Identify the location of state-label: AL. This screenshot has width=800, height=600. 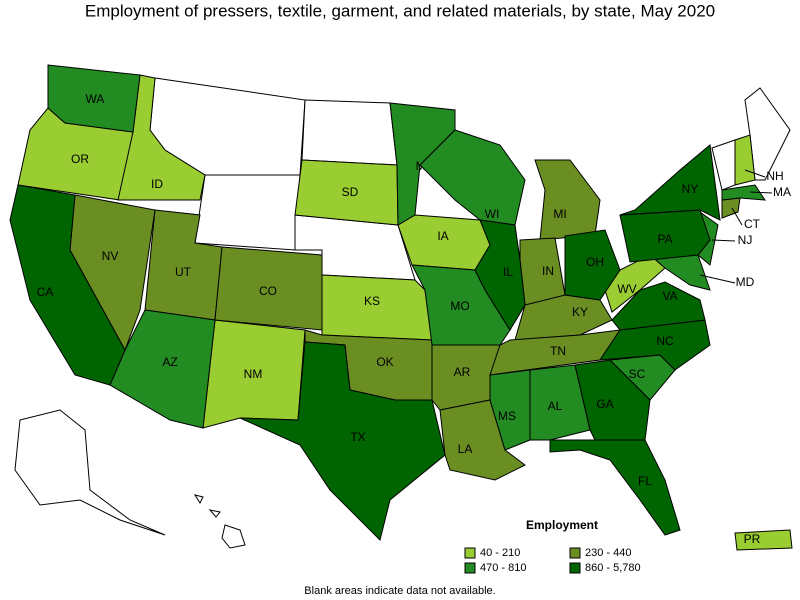
(555, 406).